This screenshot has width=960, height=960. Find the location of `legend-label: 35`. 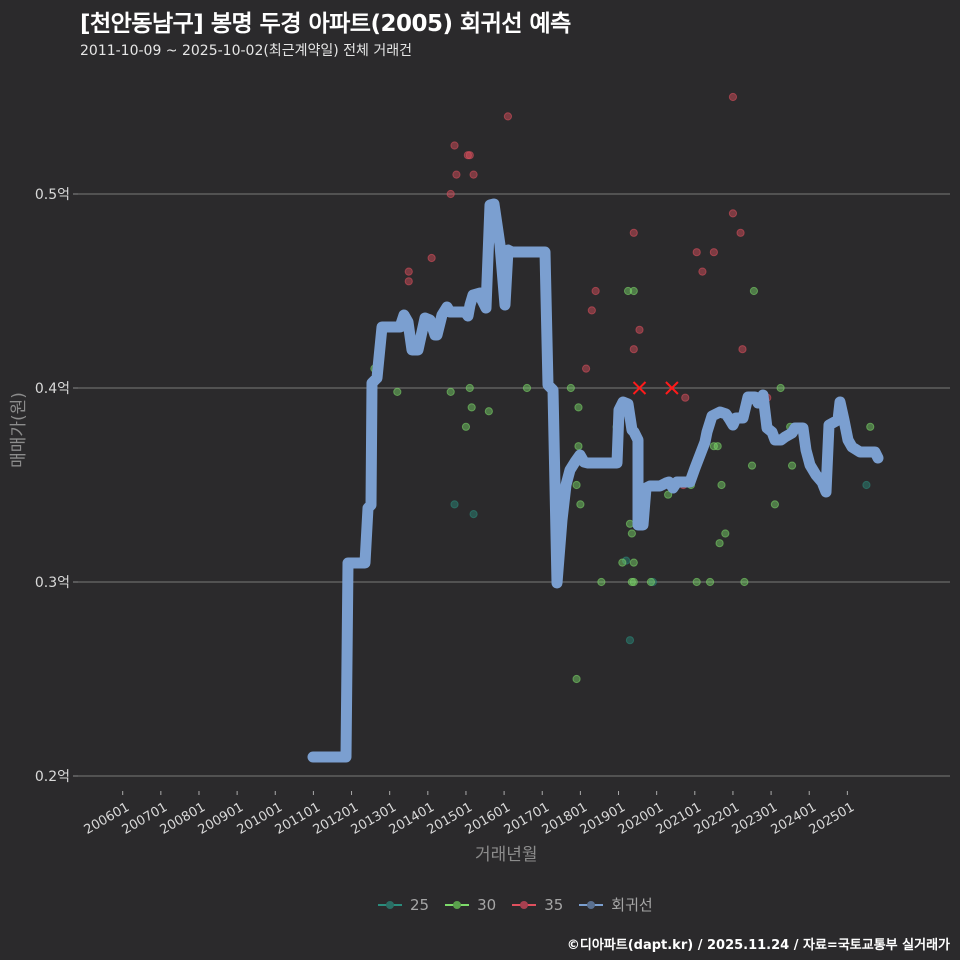

legend-label: 35 is located at coordinates (554, 904).